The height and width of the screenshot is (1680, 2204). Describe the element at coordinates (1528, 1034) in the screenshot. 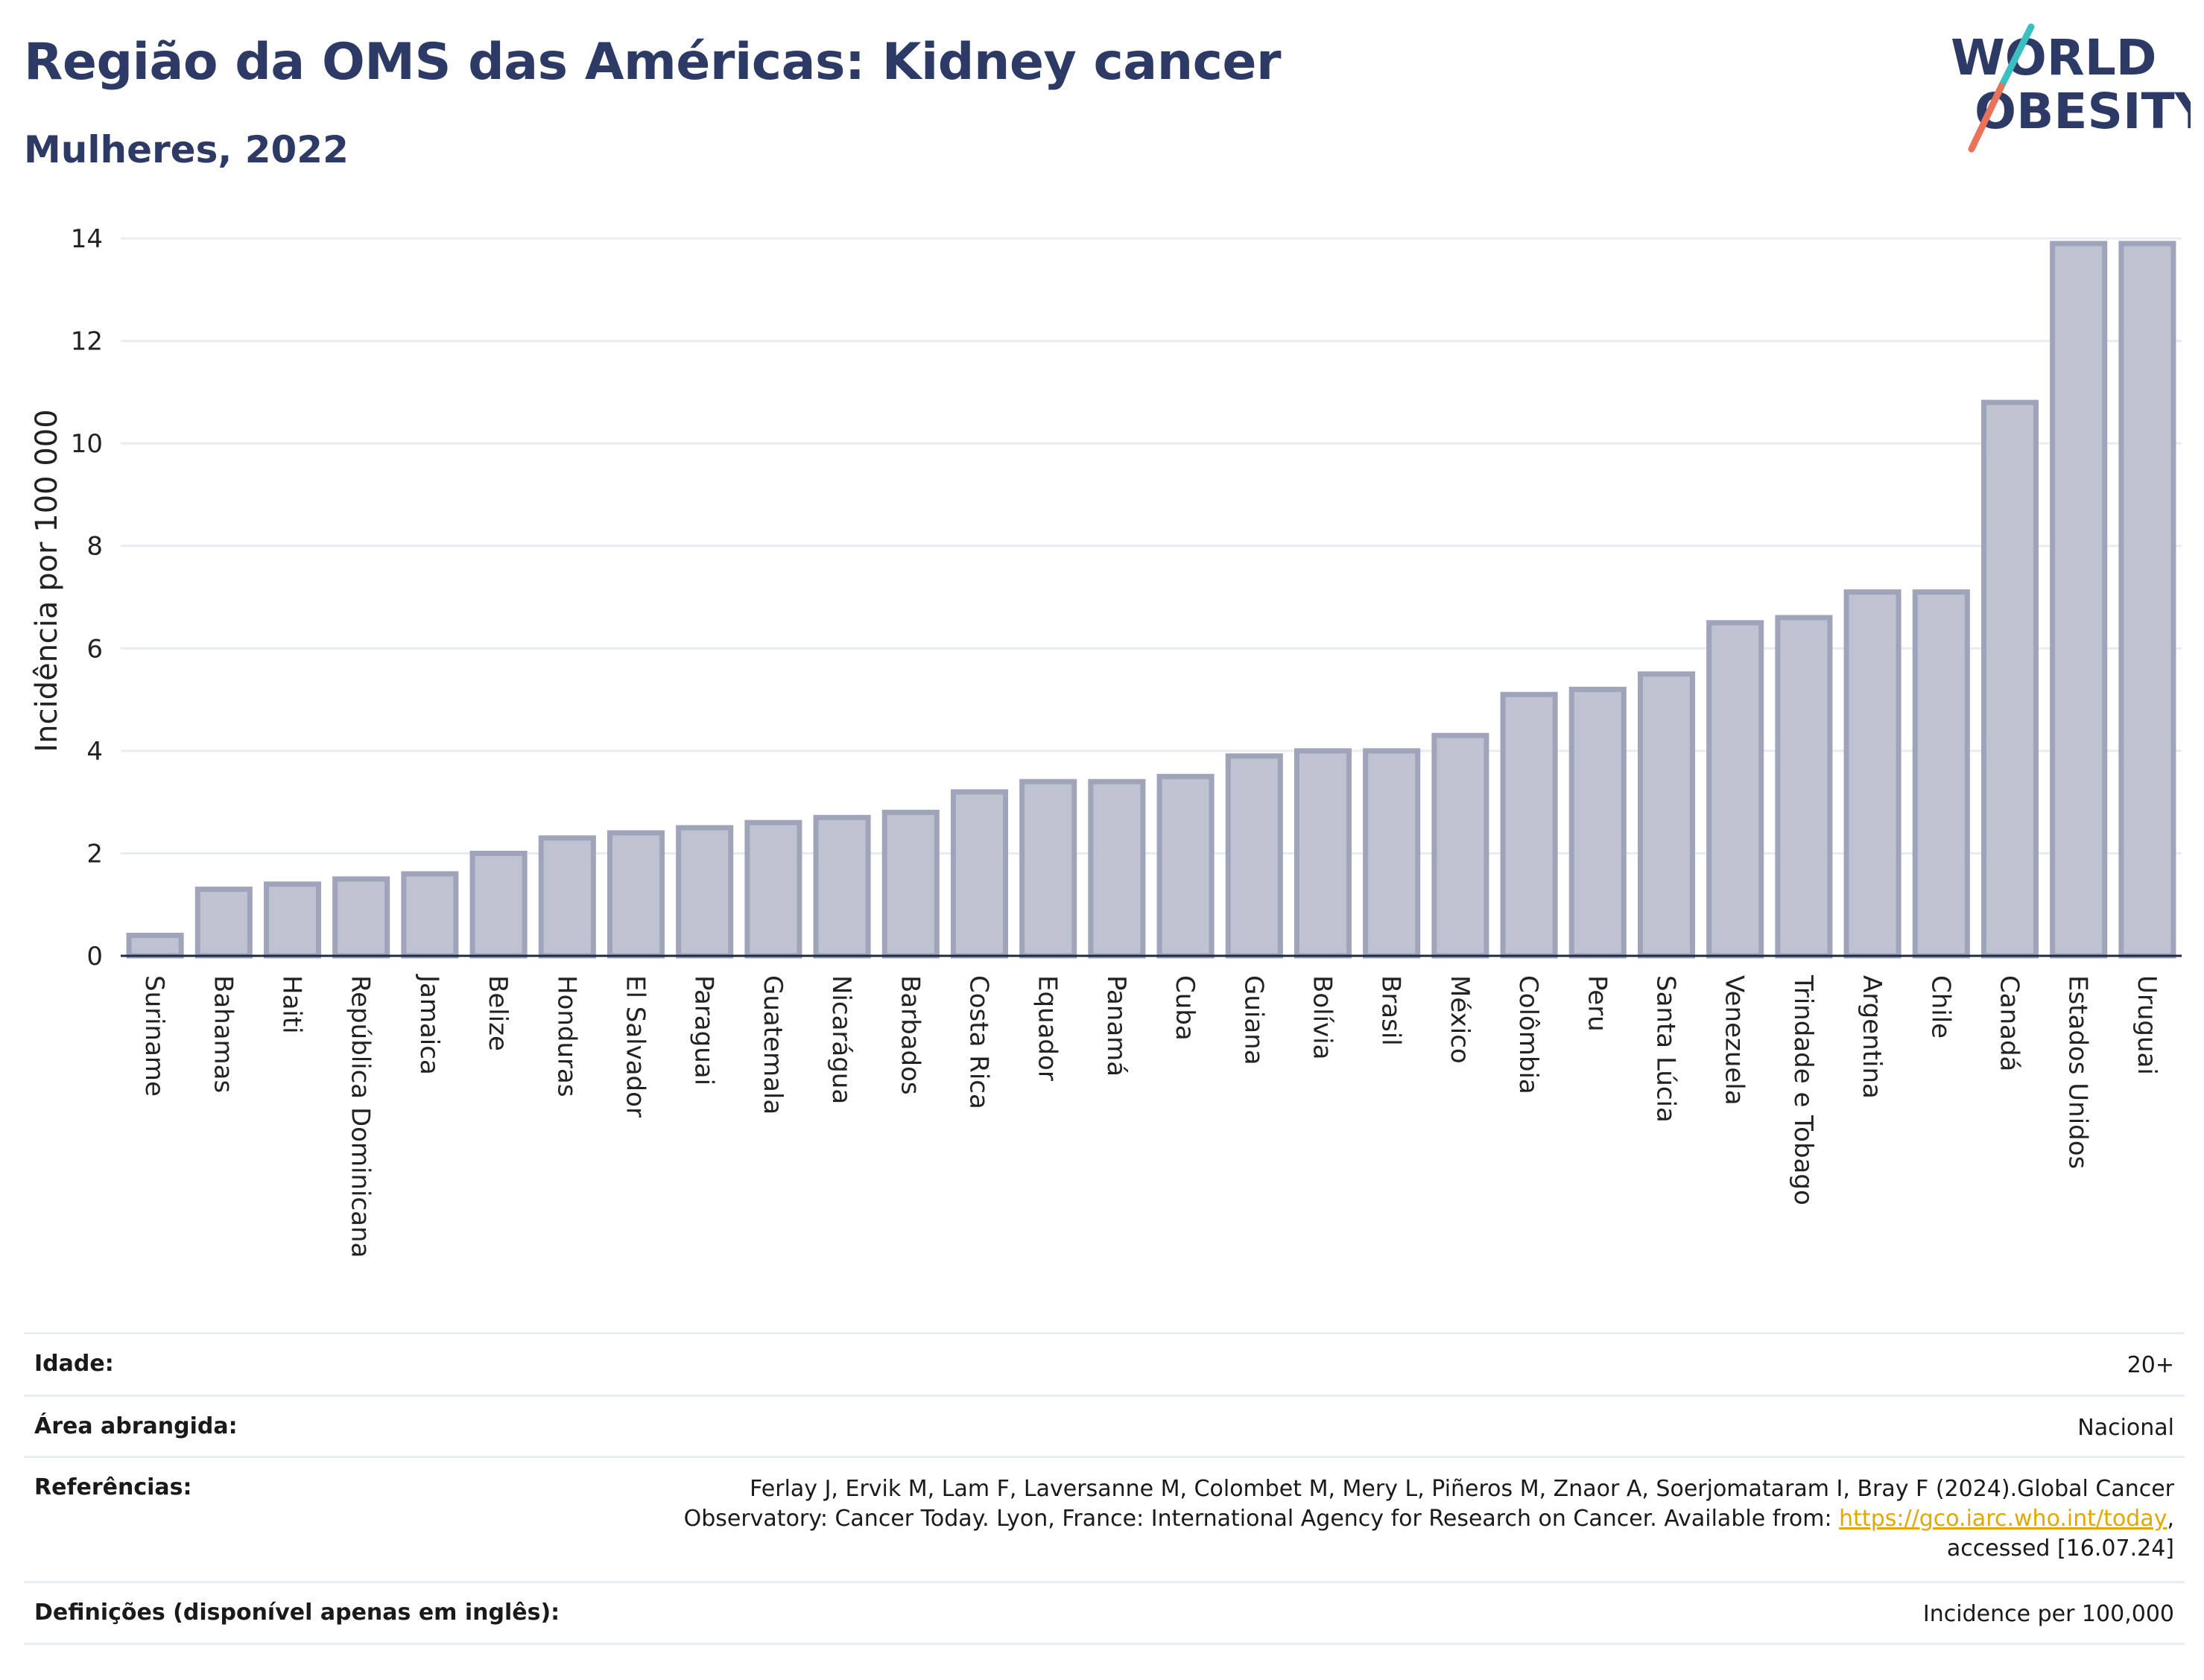

I see `x-tick-label: Colômbia` at that location.